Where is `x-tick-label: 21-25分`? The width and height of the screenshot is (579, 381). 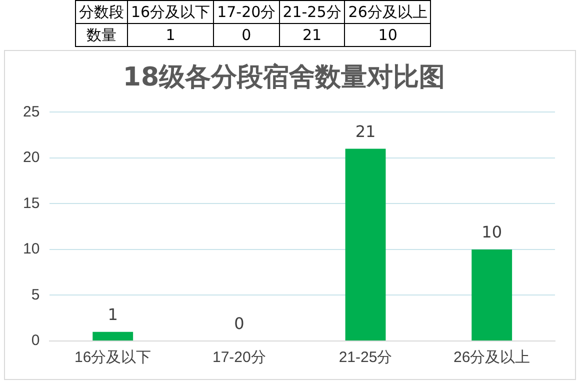
x-tick-label: 21-25分 is located at coordinates (365, 357).